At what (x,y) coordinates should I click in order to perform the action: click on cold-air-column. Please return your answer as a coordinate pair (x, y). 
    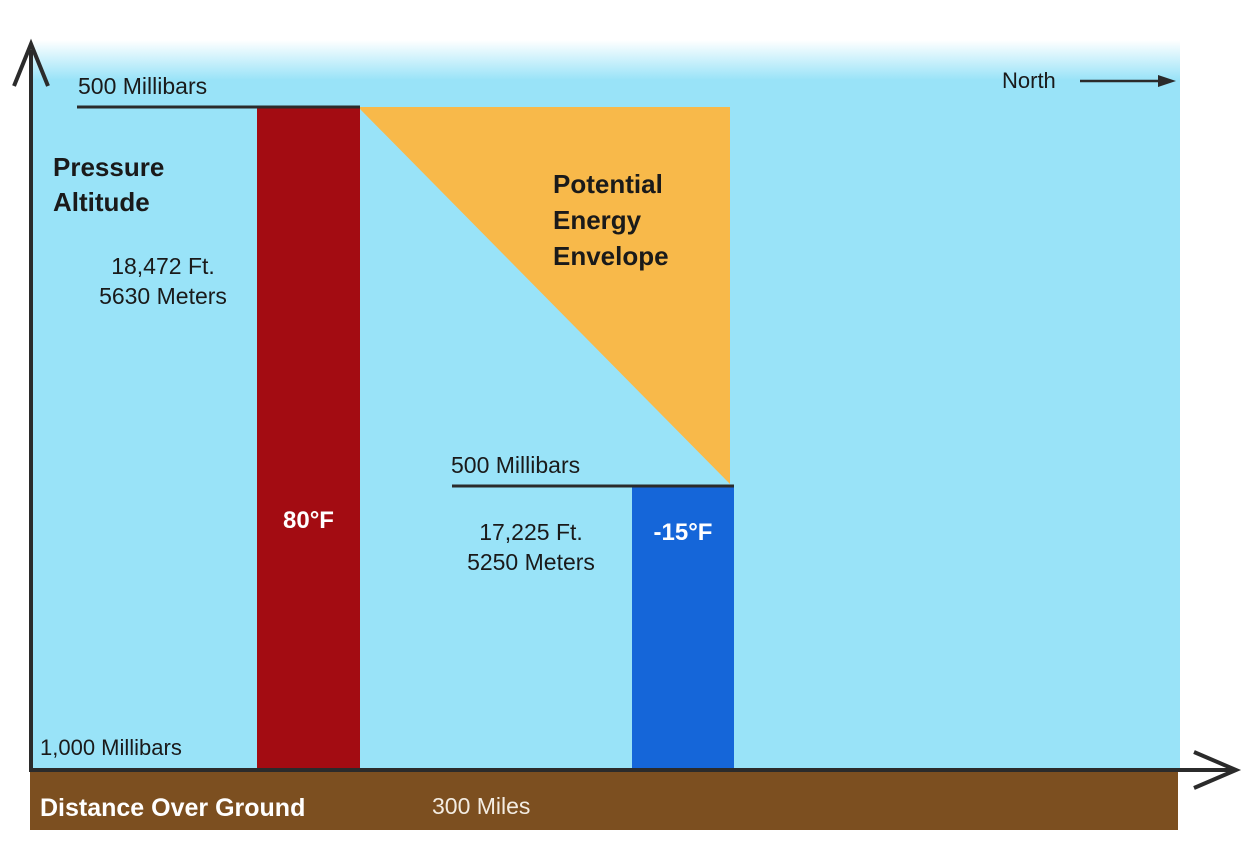
    Looking at the image, I should click on (683, 628).